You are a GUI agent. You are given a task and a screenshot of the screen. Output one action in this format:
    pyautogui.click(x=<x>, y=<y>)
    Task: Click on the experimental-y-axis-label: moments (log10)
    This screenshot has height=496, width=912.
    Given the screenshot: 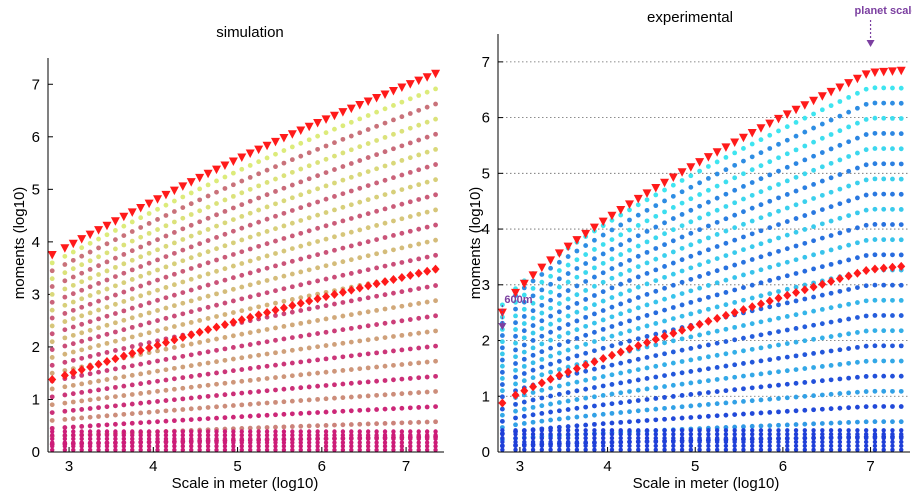 What is the action you would take?
    pyautogui.click(x=475, y=243)
    